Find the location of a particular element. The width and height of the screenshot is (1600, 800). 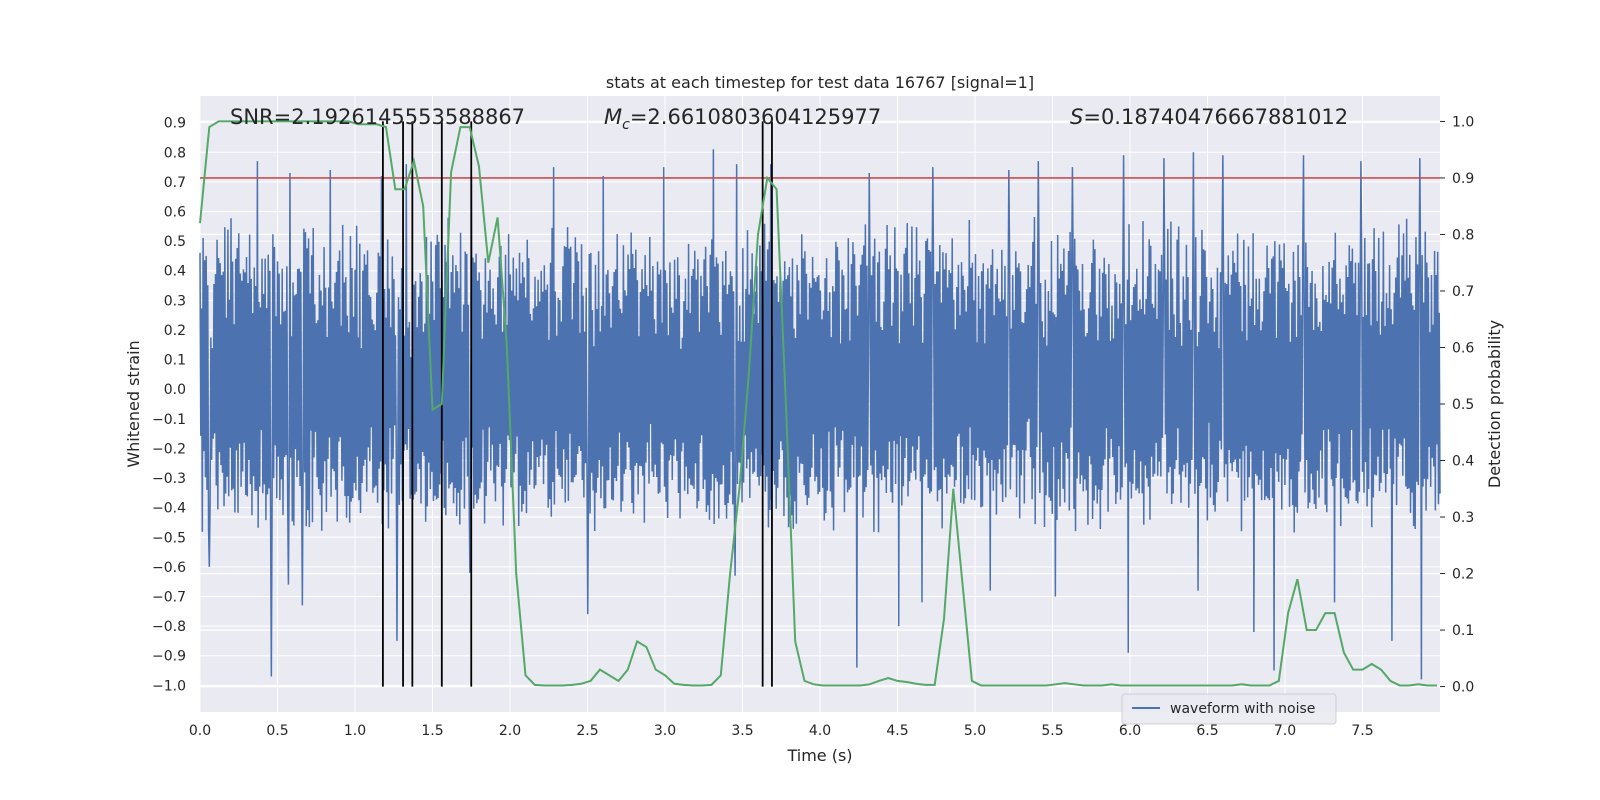

s-annotation: S=0.18740476667881012 is located at coordinates (1209, 117).